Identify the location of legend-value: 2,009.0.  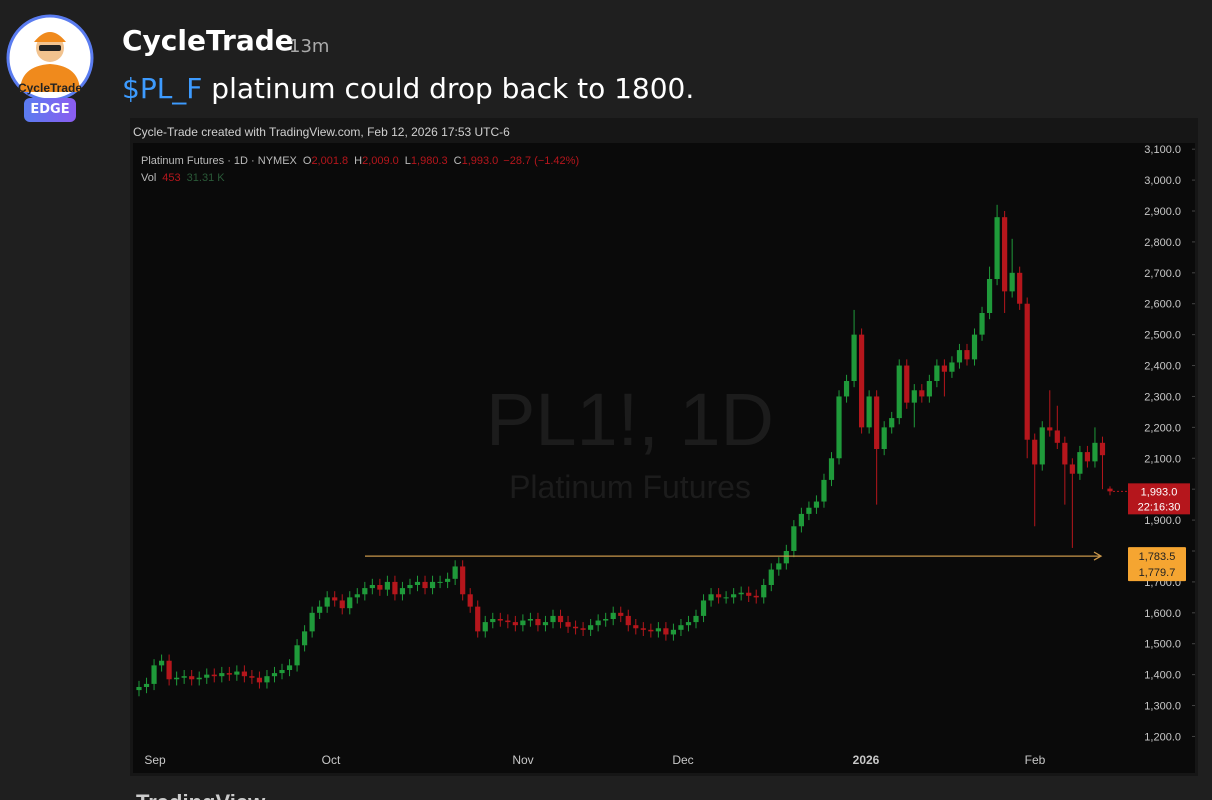
(380, 161).